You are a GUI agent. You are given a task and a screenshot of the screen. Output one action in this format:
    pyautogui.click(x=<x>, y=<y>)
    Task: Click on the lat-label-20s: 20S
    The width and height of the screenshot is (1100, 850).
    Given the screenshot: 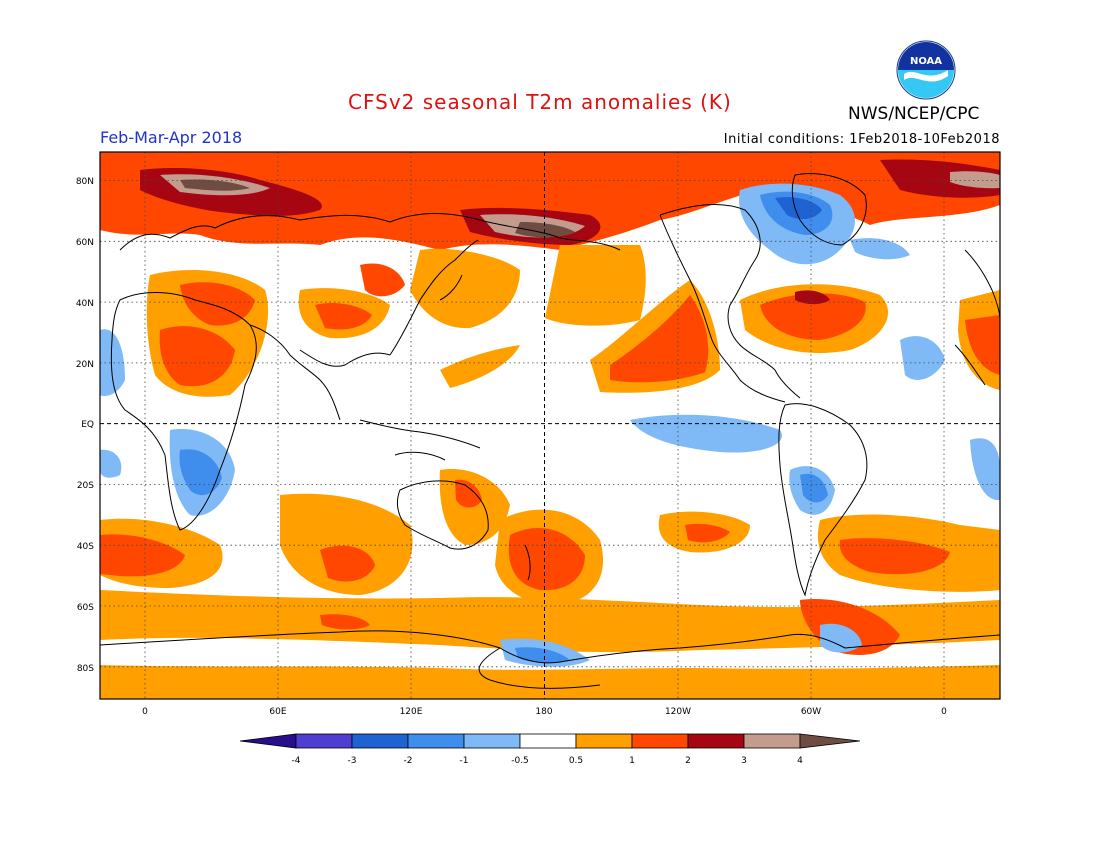 What is the action you would take?
    pyautogui.click(x=85, y=486)
    